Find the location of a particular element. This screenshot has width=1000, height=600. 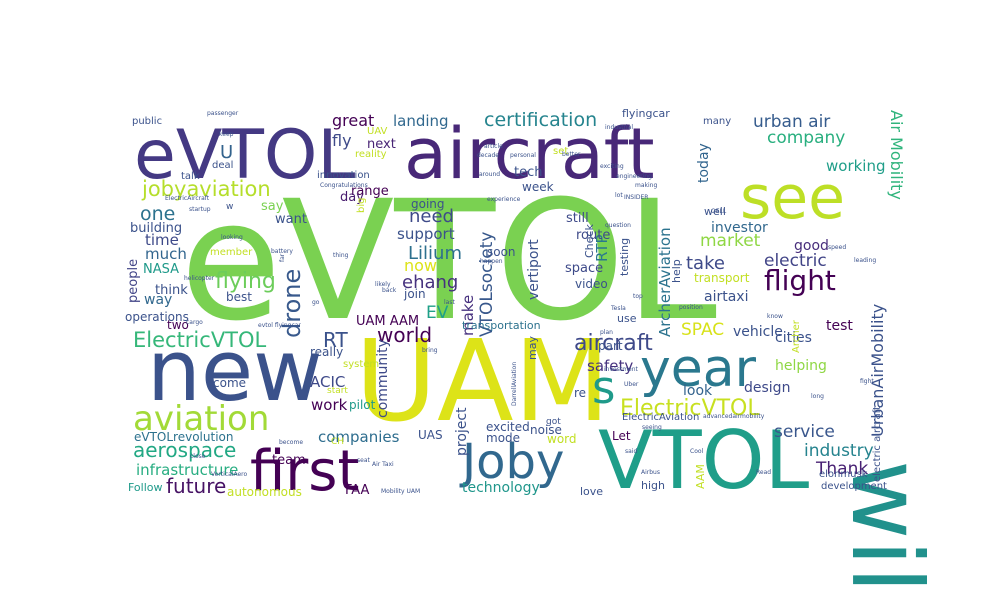

cloud-word: AAM is located at coordinates (700, 476).